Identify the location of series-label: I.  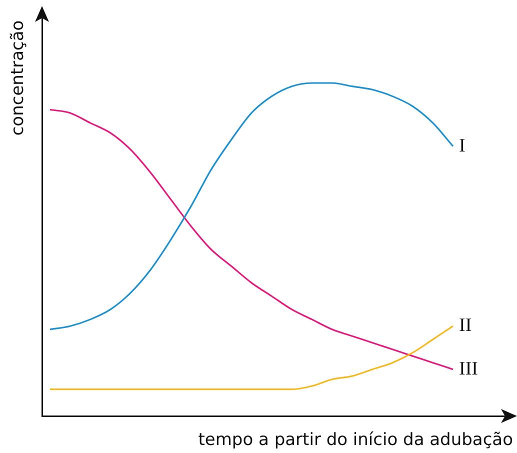
(462, 145).